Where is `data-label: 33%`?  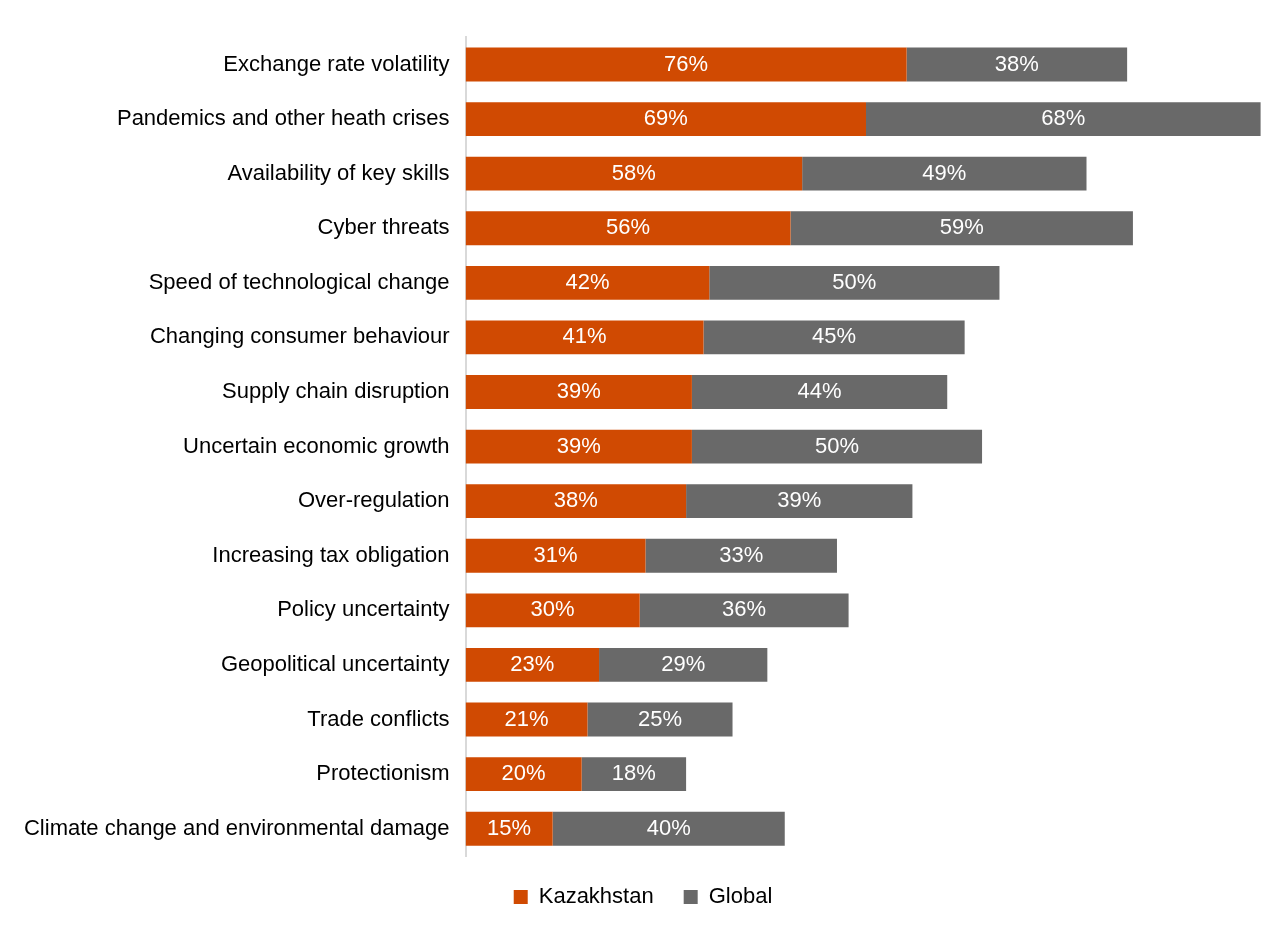 data-label: 33% is located at coordinates (741, 554).